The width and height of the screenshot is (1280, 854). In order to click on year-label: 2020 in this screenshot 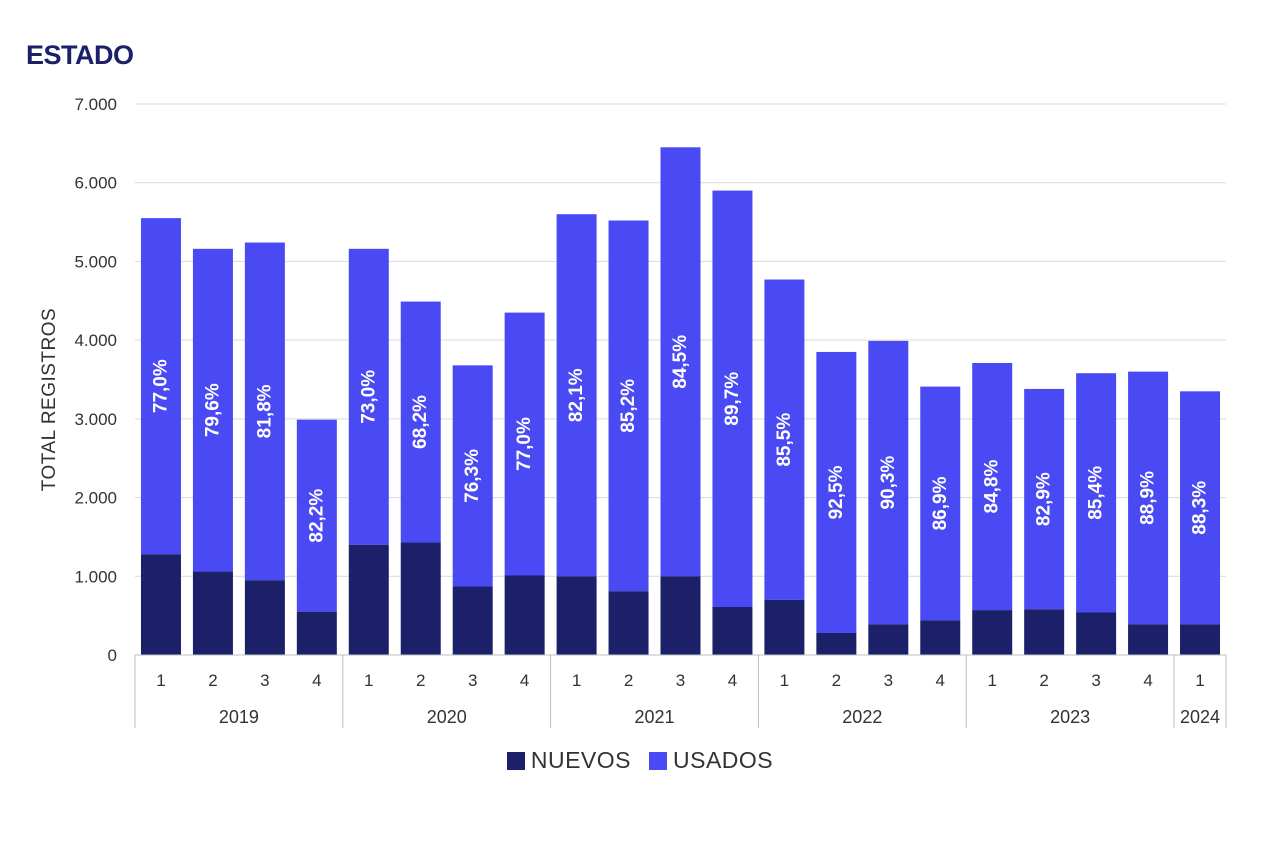, I will do `click(447, 717)`.